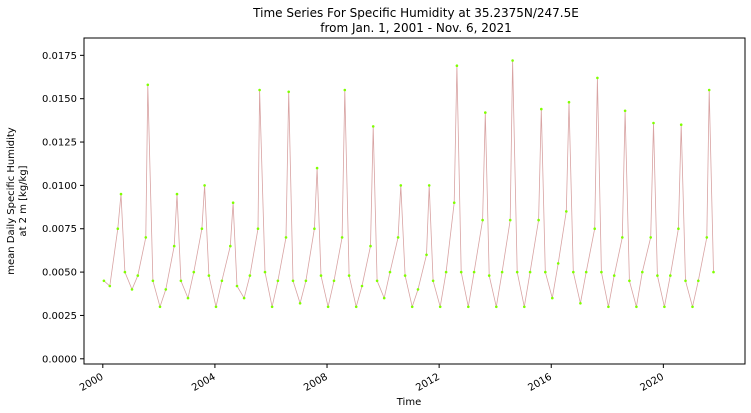 The image size is (751, 413). I want to click on y-axis-label-line-2: at 2 m [kg/kg], so click(23, 200).